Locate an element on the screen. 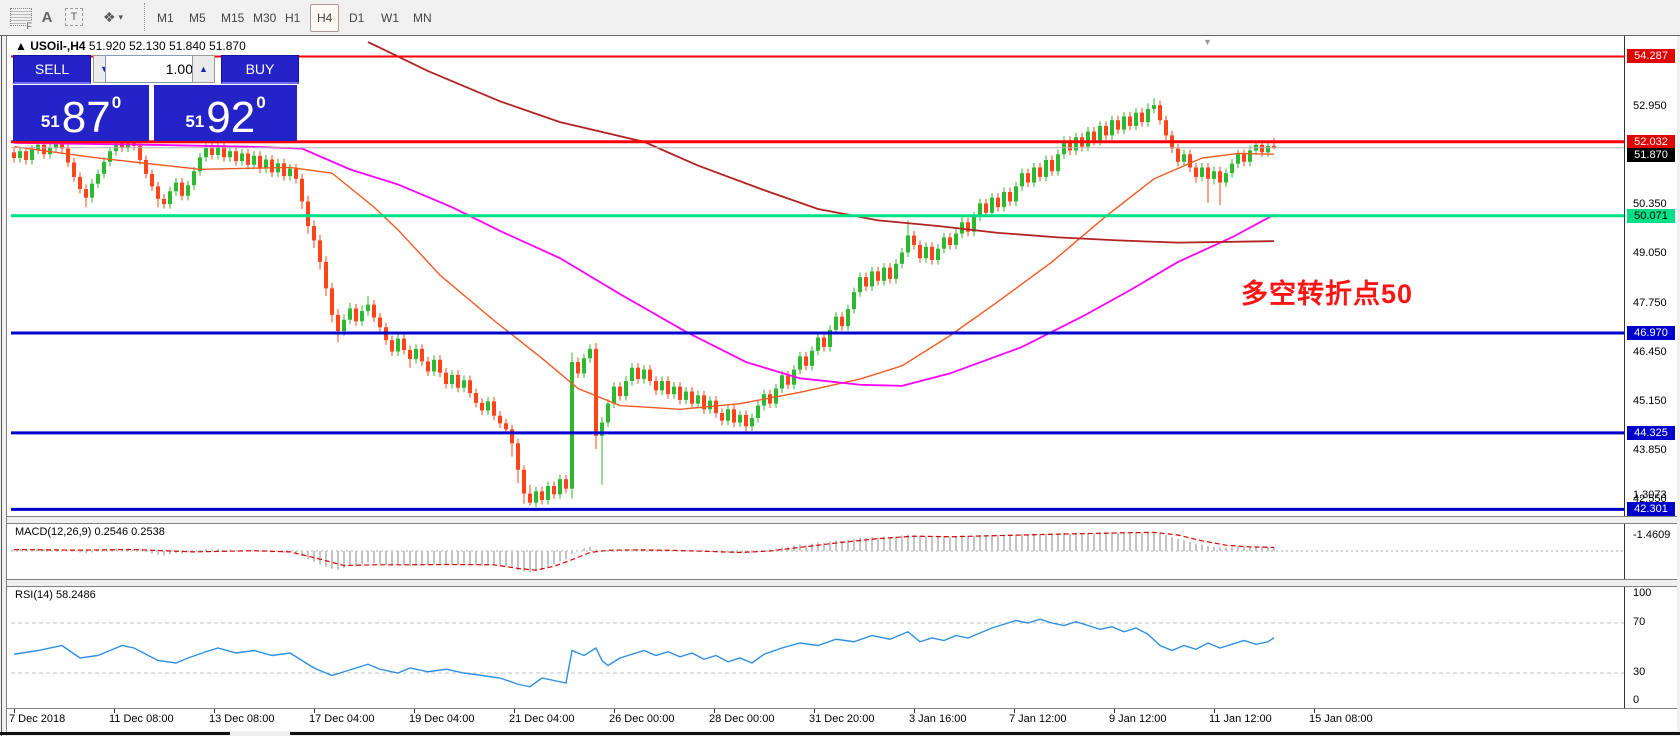 The image size is (1680, 736). time-axis-label: 15 Jan 08:00 is located at coordinates (1341, 719).